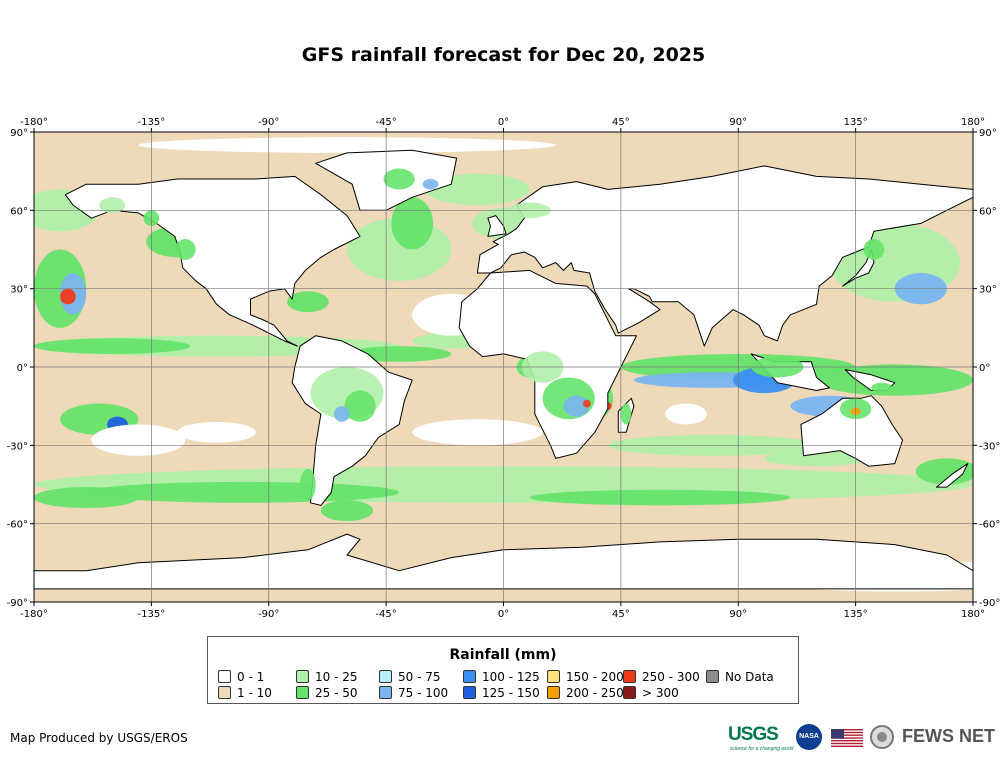 The image size is (1007, 758). Describe the element at coordinates (503, 655) in the screenshot. I see `legend-title: Rainfall (mm)` at that location.